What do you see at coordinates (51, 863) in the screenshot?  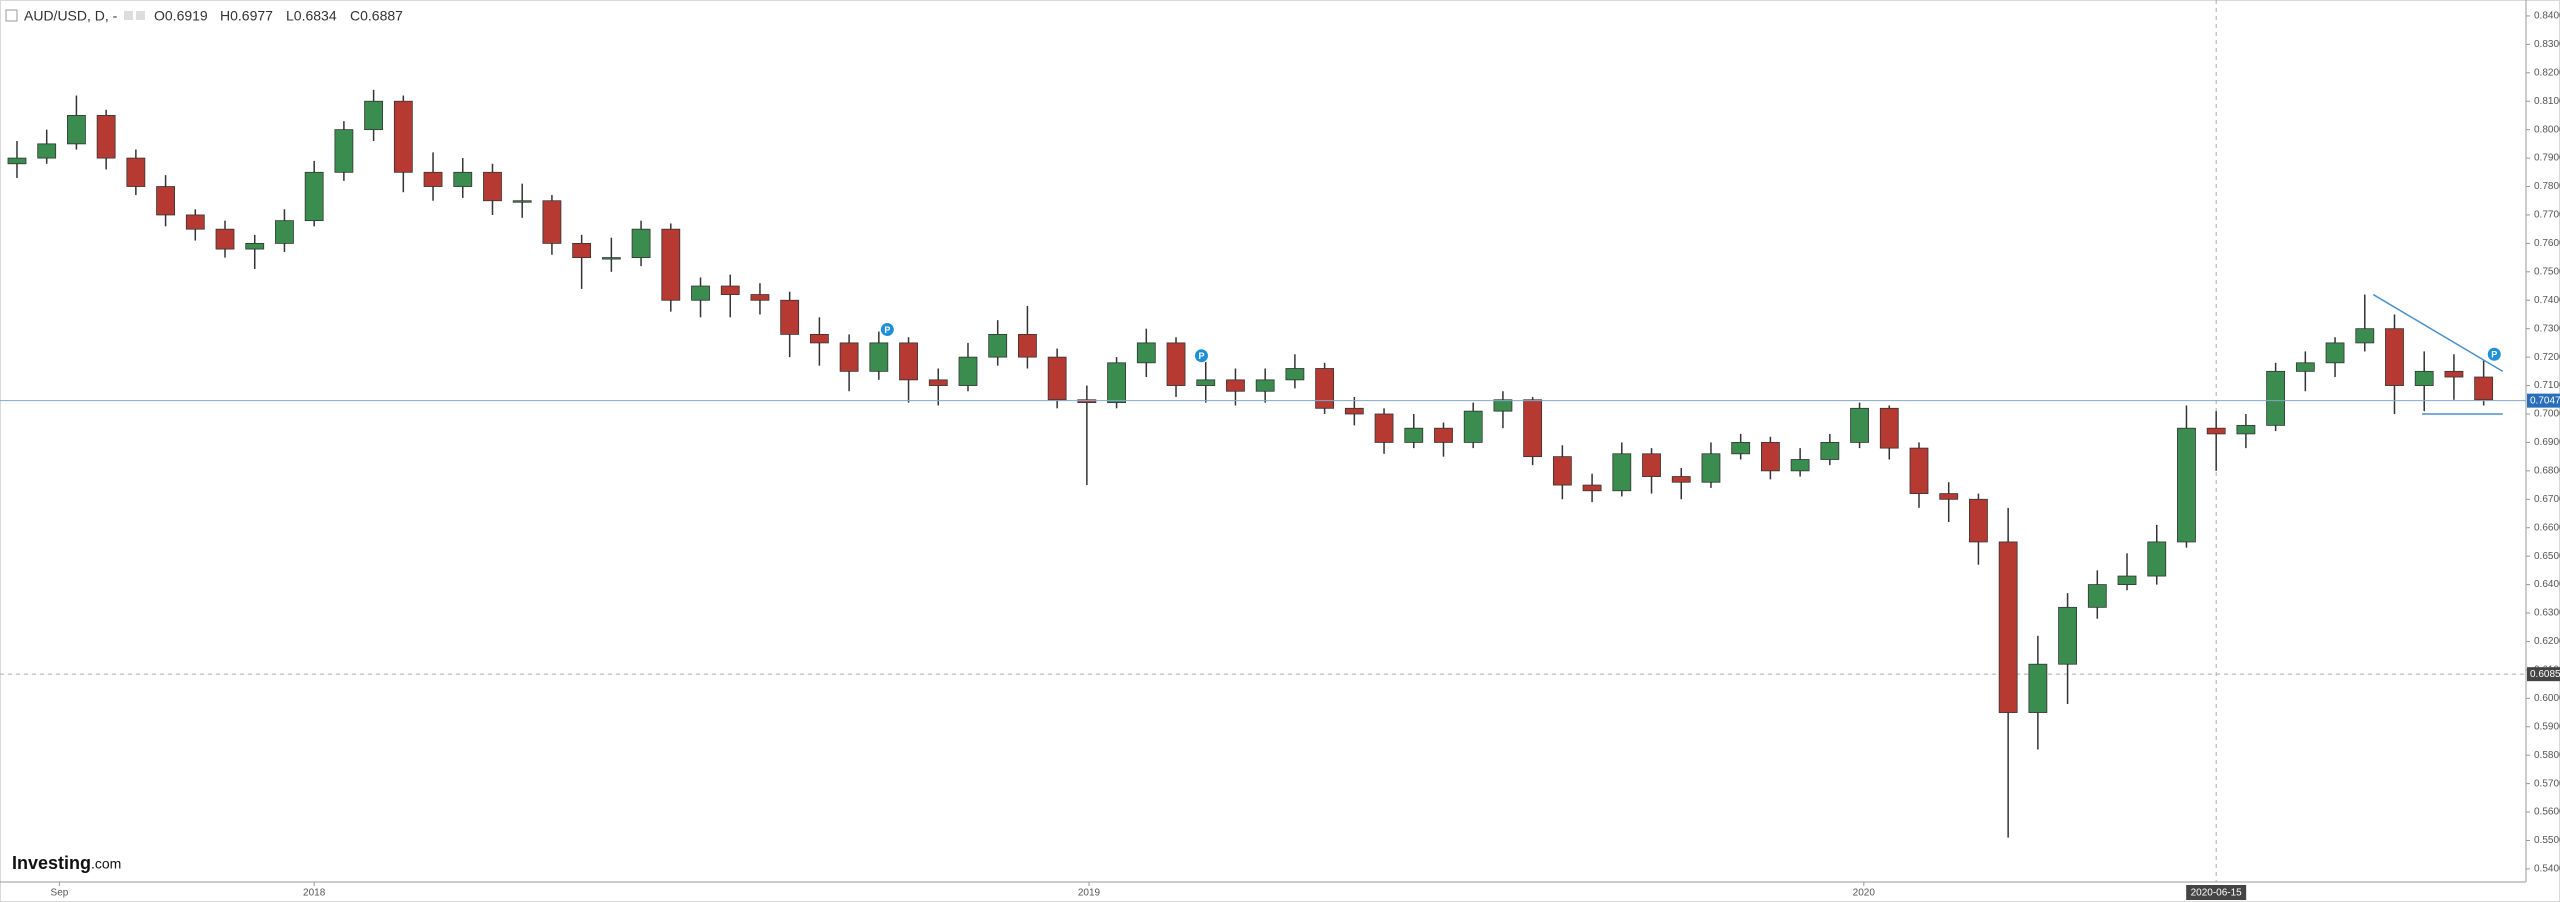 I see `watermark-brand: Investing` at bounding box center [51, 863].